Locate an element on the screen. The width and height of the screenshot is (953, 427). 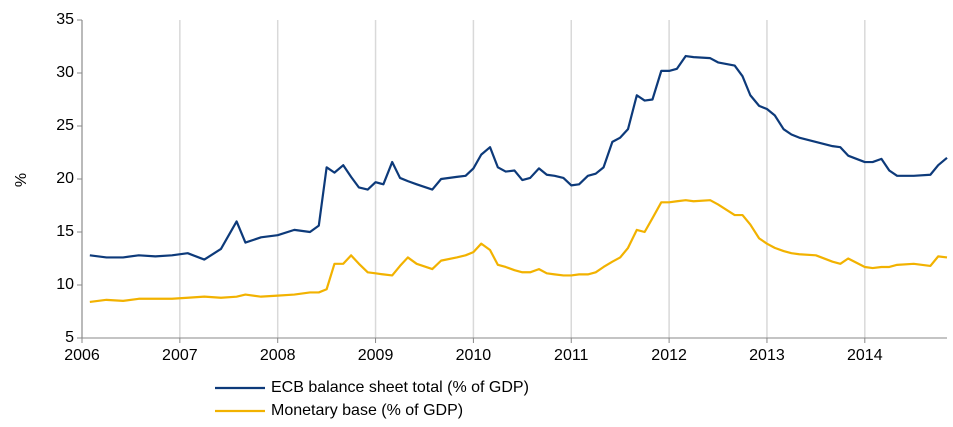
x-tick-label: 2011 is located at coordinates (571, 355).